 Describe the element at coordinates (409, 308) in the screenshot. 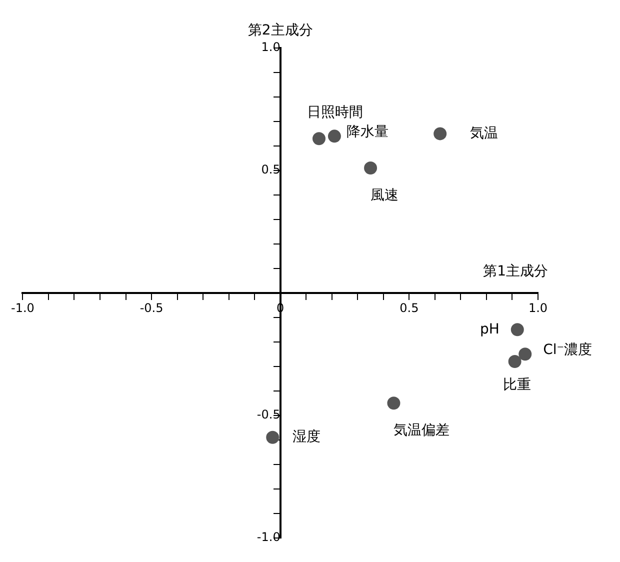

I see `x-tick-label: 0.5` at that location.